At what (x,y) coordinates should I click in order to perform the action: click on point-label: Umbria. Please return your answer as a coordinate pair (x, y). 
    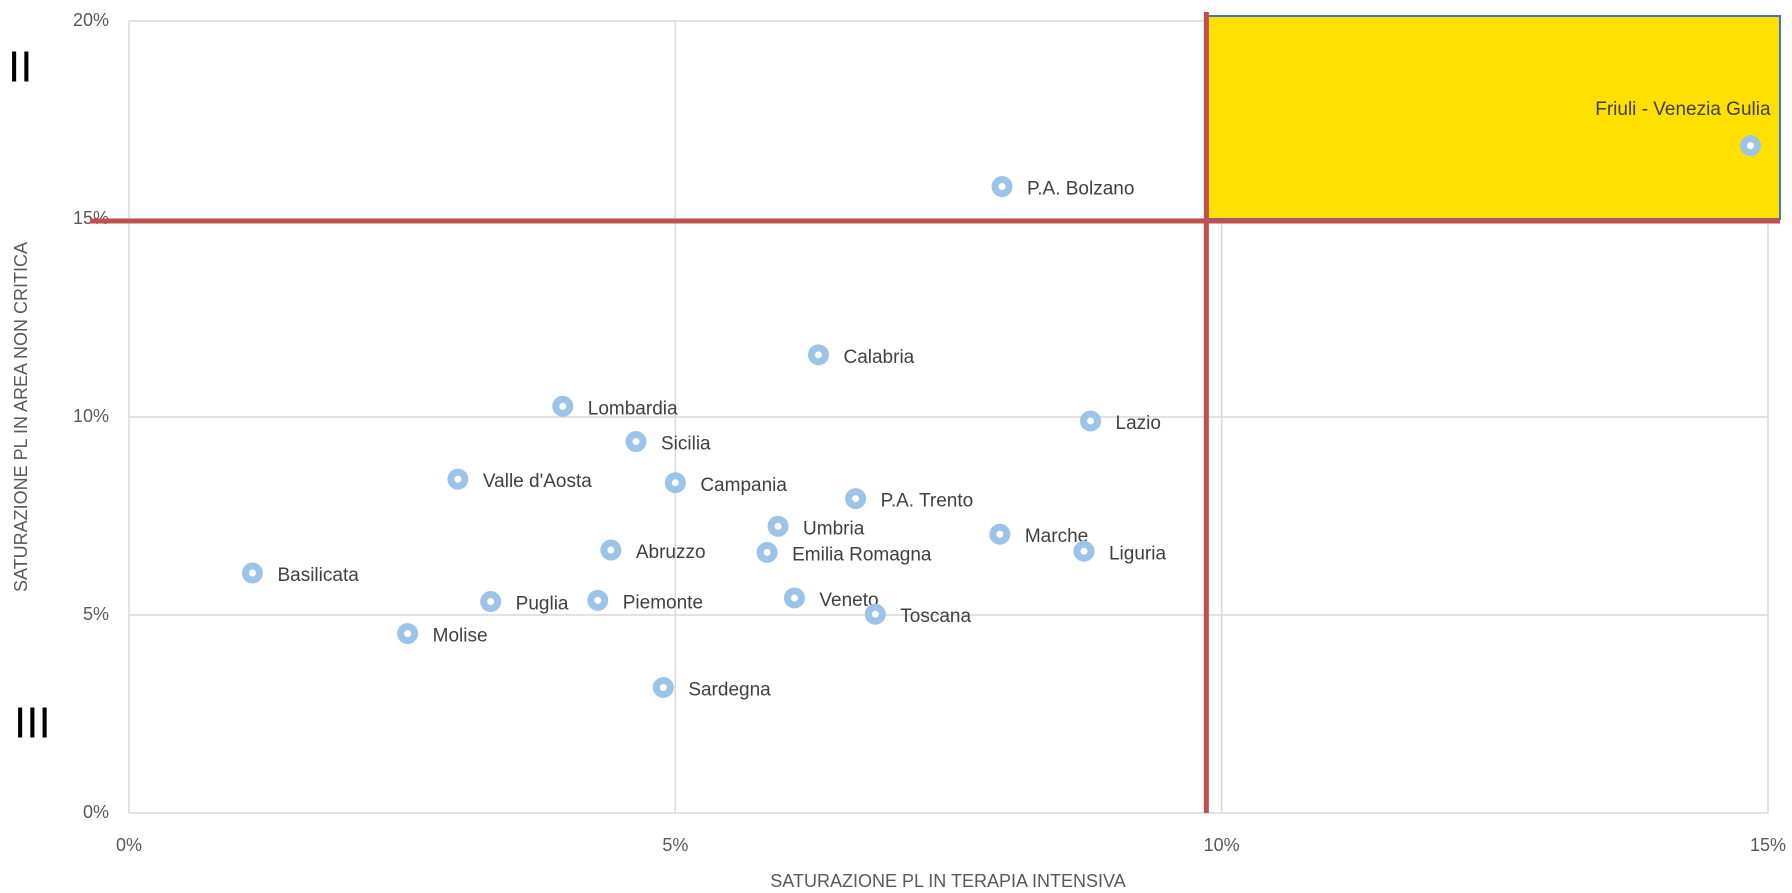
    Looking at the image, I should click on (834, 528).